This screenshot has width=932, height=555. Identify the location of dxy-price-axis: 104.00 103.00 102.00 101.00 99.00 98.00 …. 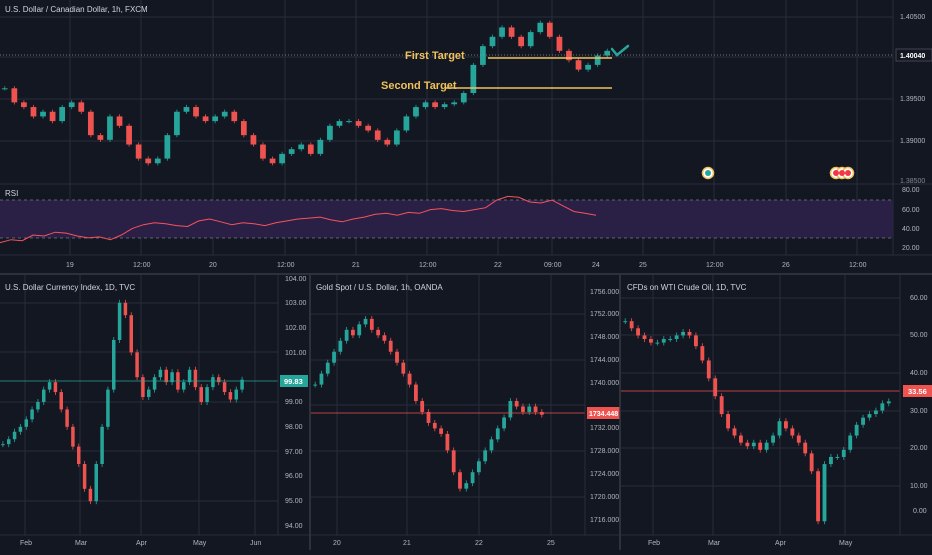
(294, 403).